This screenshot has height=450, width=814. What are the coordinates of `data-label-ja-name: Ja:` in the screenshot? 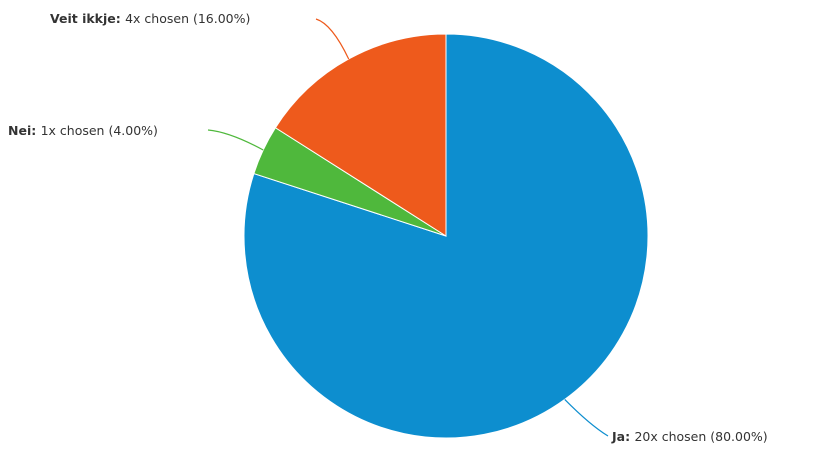 It's located at (622, 436).